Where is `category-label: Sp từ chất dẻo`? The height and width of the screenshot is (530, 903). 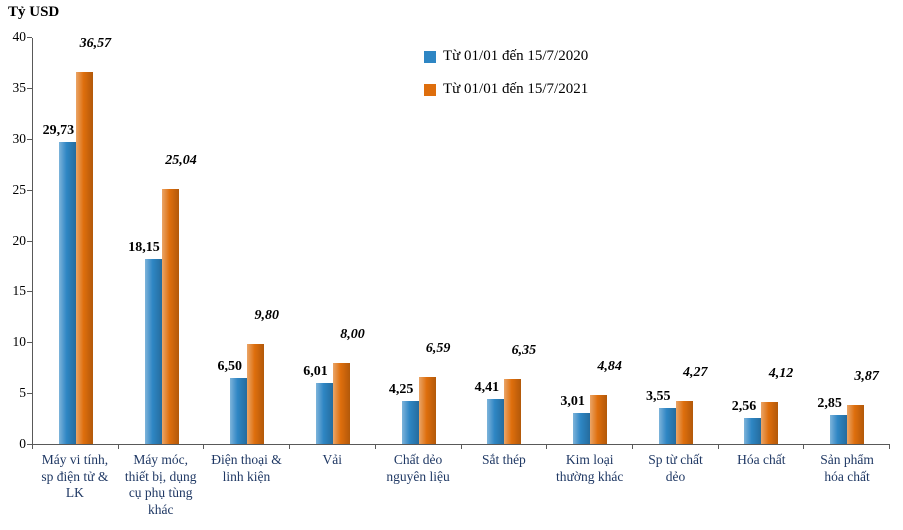
category-label: Sp từ chất dẻo is located at coordinates (675, 468).